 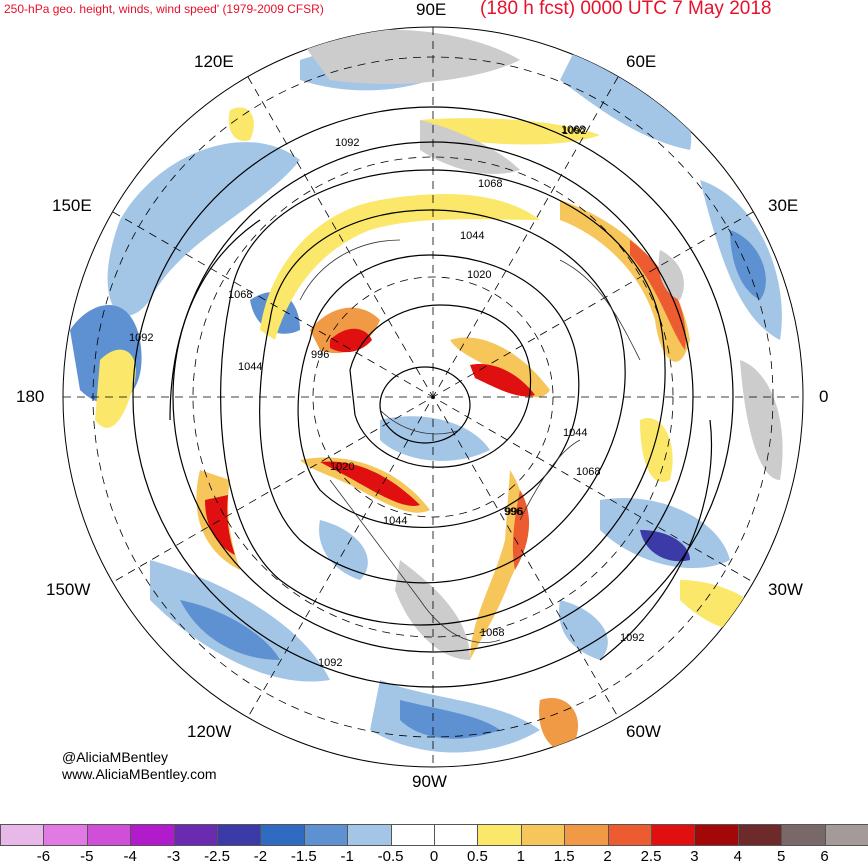 What do you see at coordinates (429, 781) in the screenshot?
I see `lon-label-90w: 90W` at bounding box center [429, 781].